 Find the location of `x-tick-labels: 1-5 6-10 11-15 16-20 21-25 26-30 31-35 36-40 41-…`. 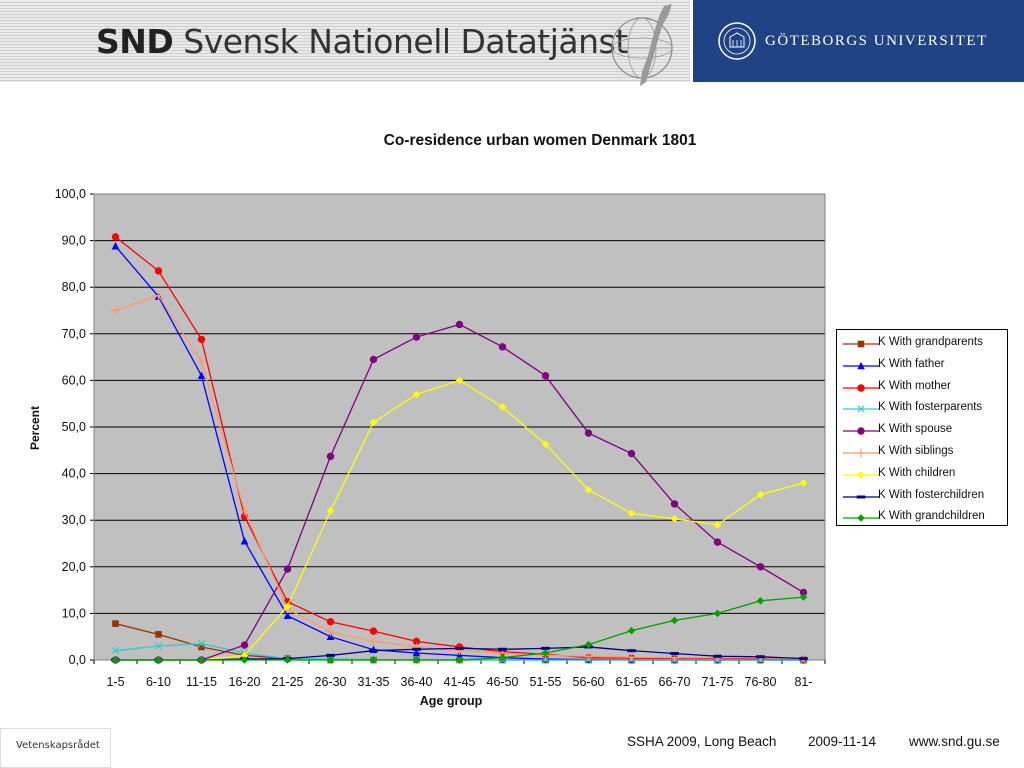

x-tick-labels: 1-5 6-10 11-15 16-20 21-25 26-30 31-35 36-40 41-… is located at coordinates (459, 682).